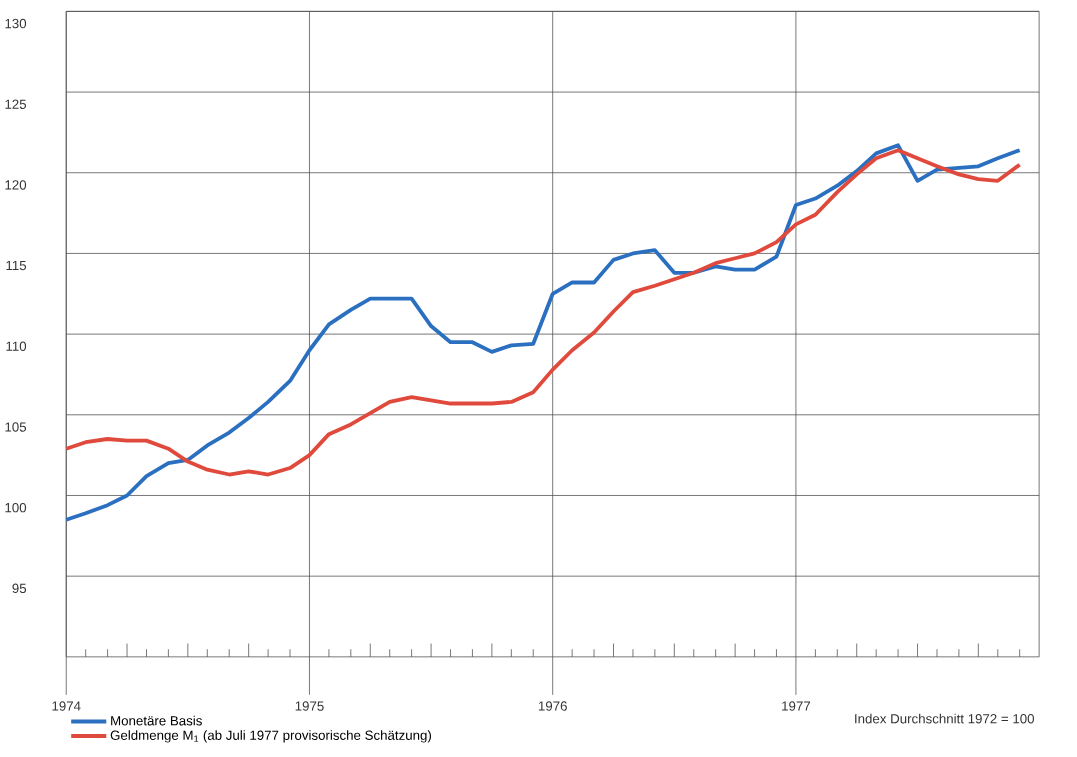 This screenshot has height=757, width=1077. Describe the element at coordinates (16, 346) in the screenshot. I see `y-tick-label: 110` at that location.